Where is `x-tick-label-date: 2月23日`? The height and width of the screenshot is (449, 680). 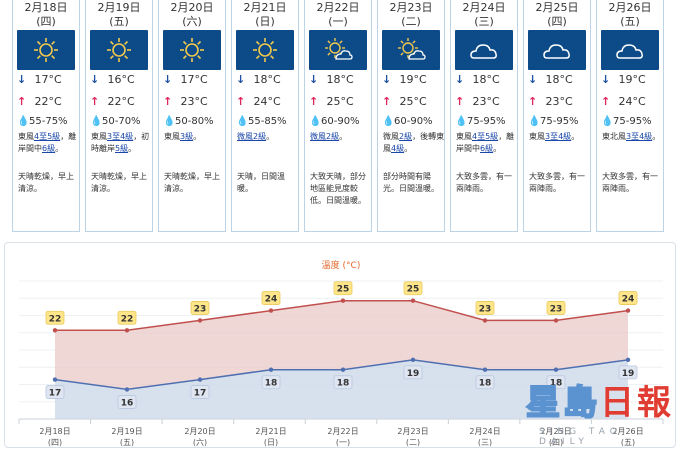 x-tick-label-date: 2月23日 is located at coordinates (412, 431).